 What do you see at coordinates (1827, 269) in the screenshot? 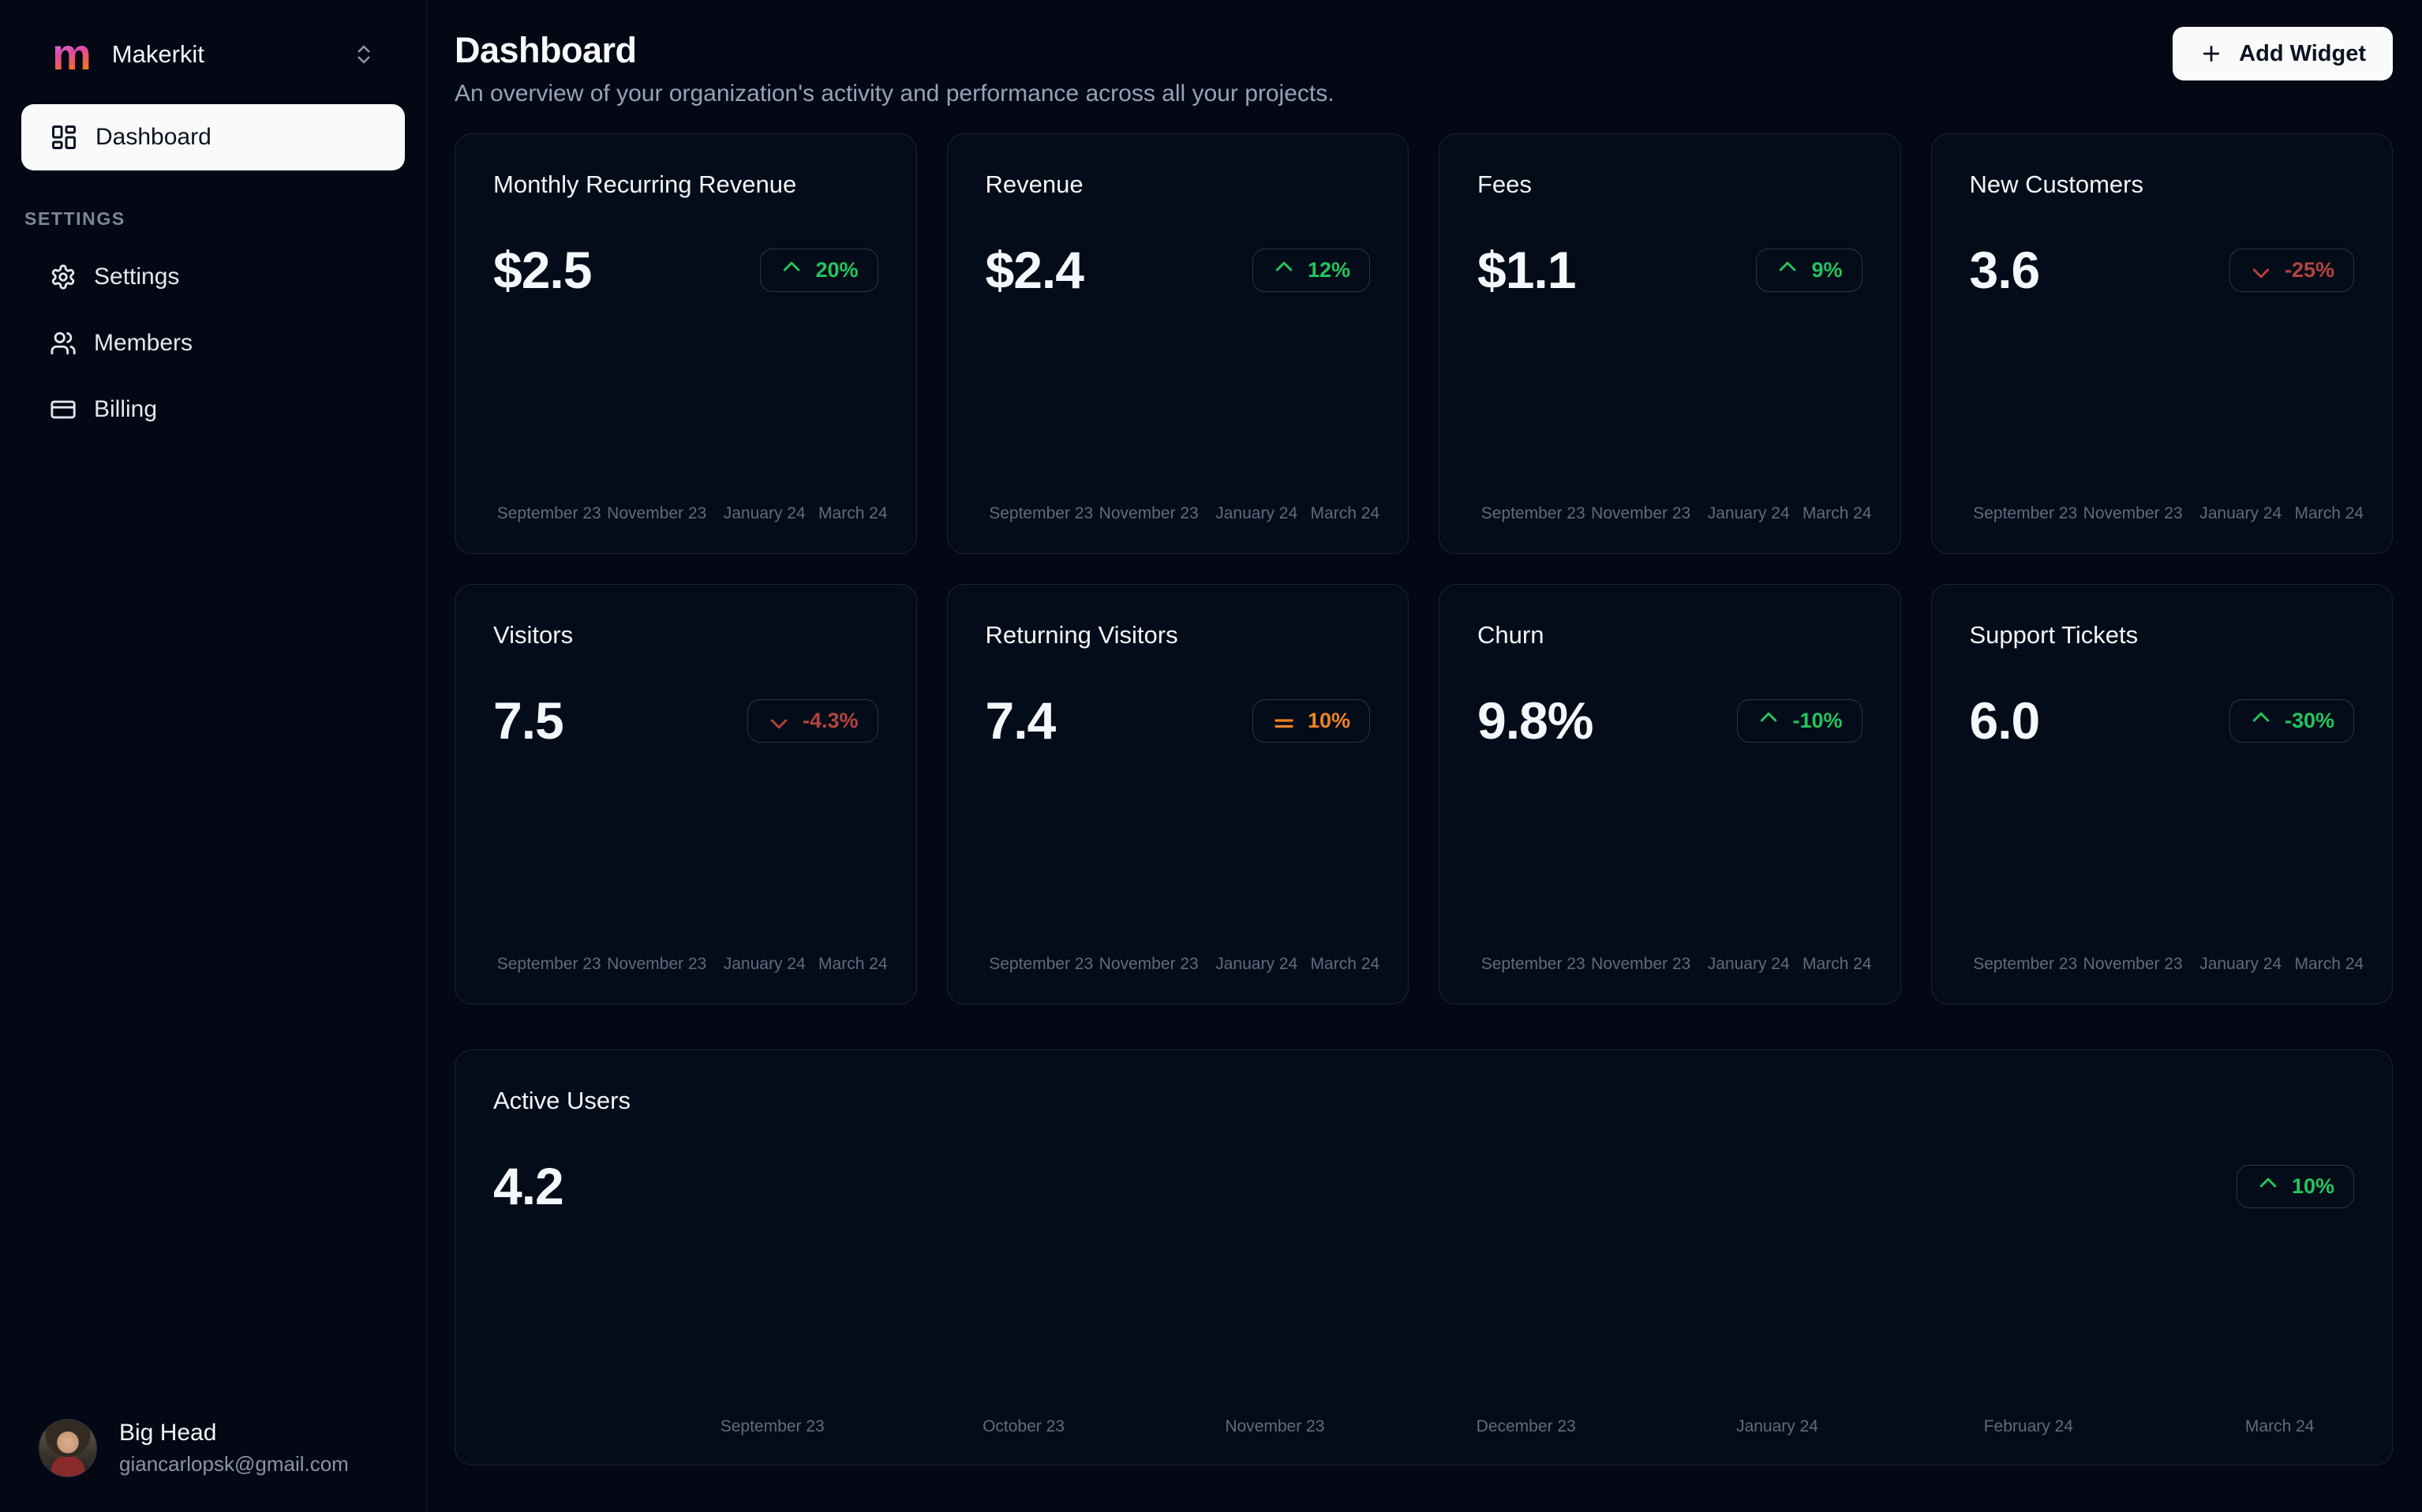
I see `trend-label: 9%` at bounding box center [1827, 269].